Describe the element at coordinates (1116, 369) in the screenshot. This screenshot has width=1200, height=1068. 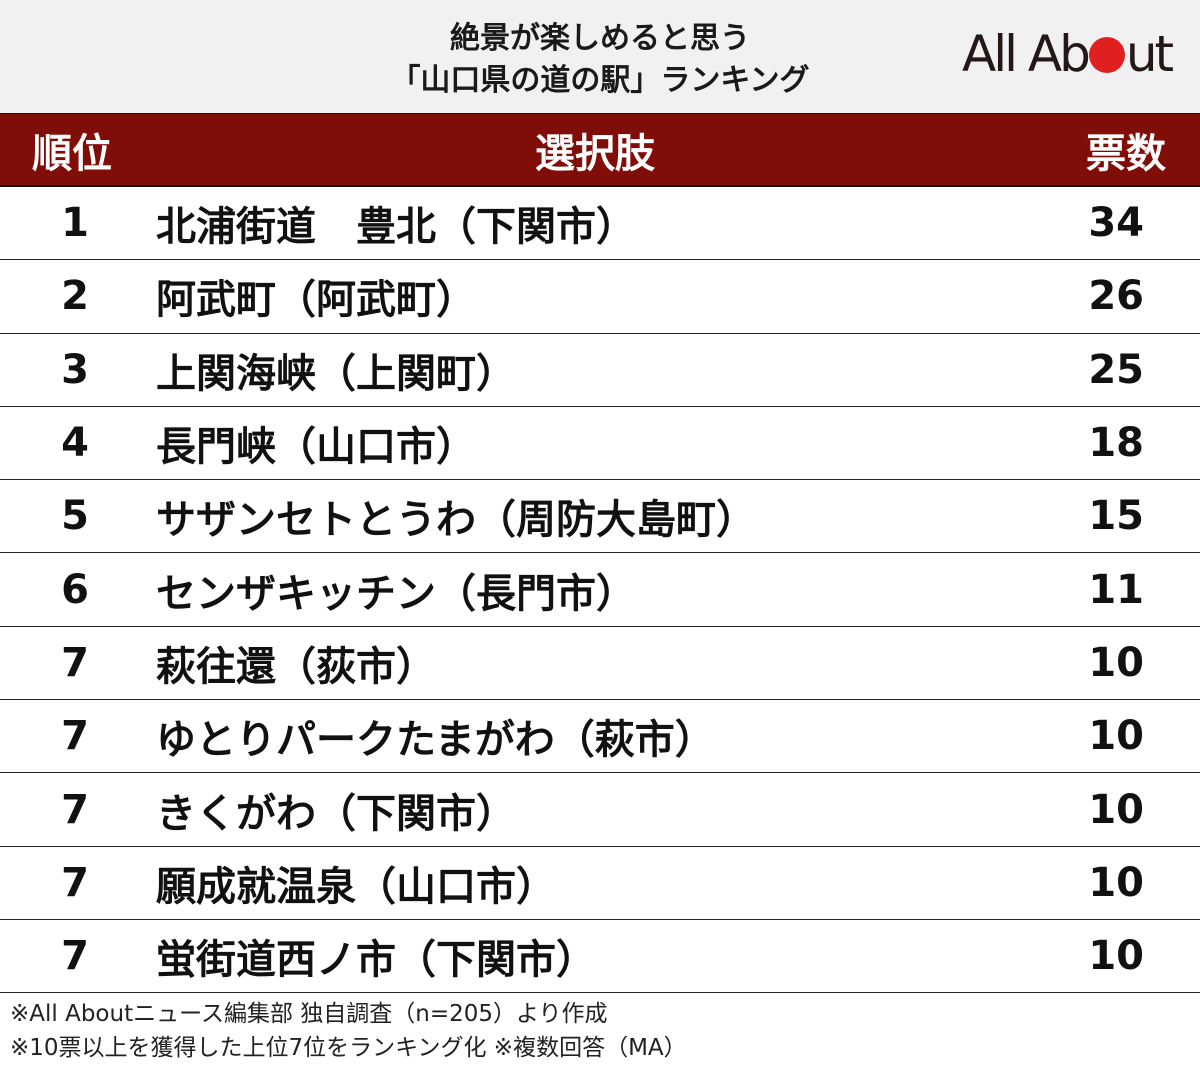
I see `votes-cell: 25` at that location.